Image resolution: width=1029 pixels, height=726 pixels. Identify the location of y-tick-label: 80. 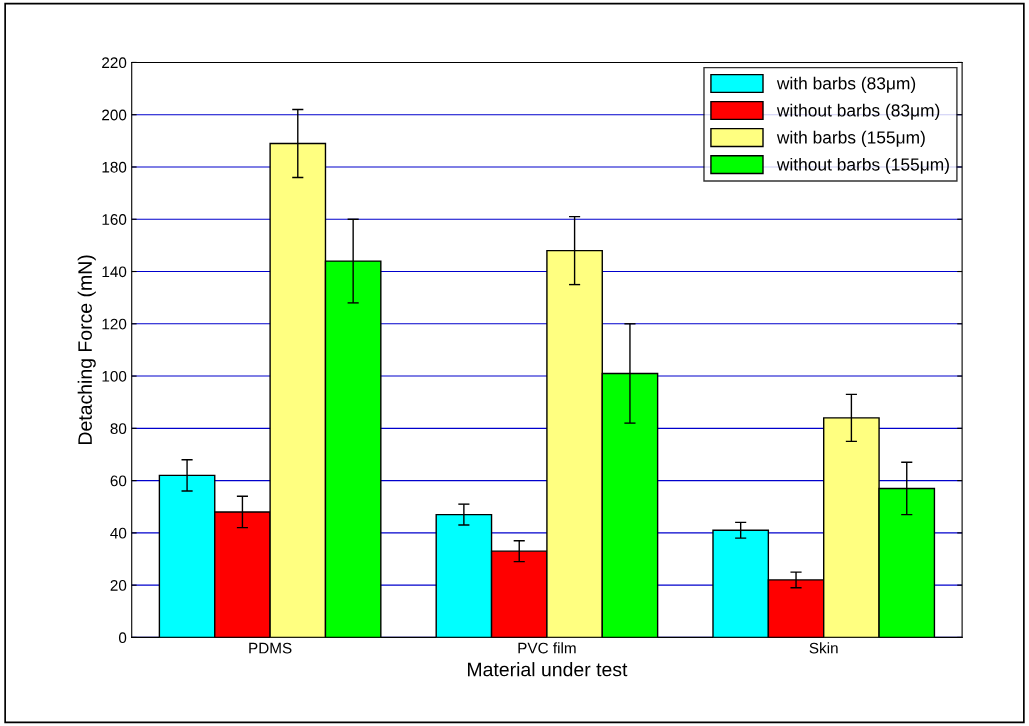
(118, 429).